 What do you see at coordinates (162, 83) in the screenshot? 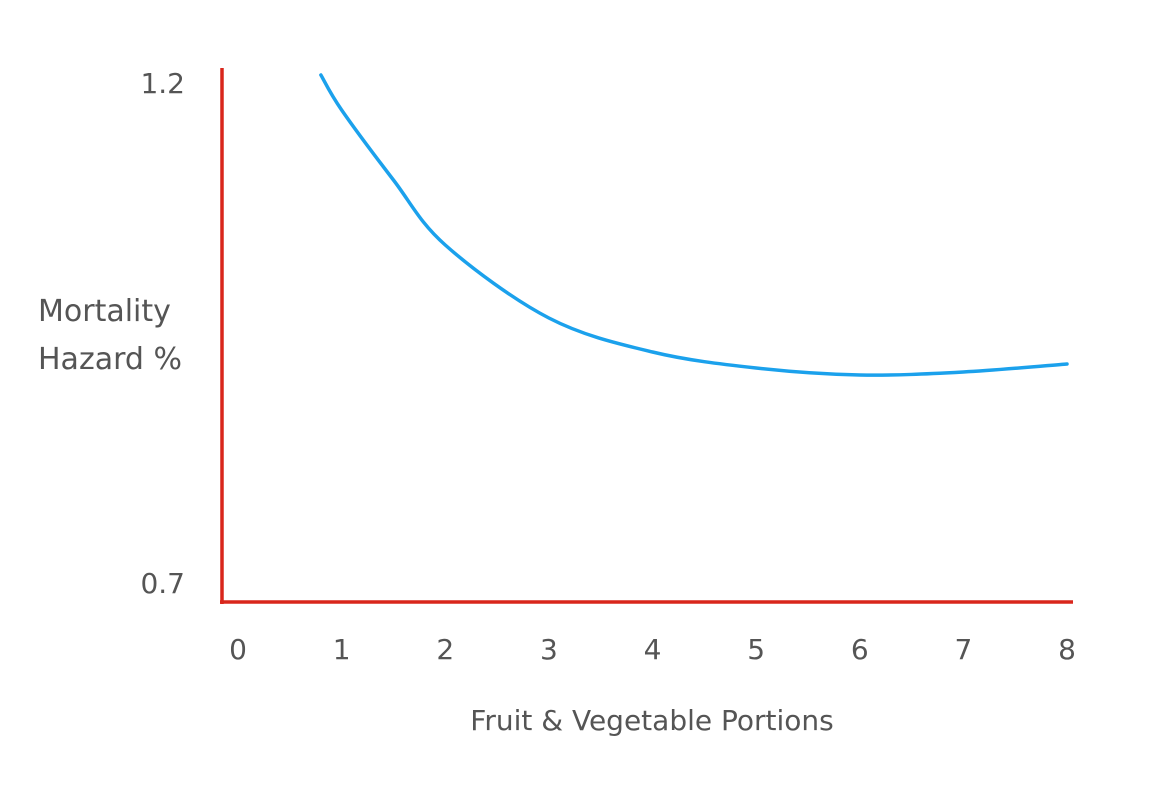
I see `y-tick-label: 1.2` at bounding box center [162, 83].